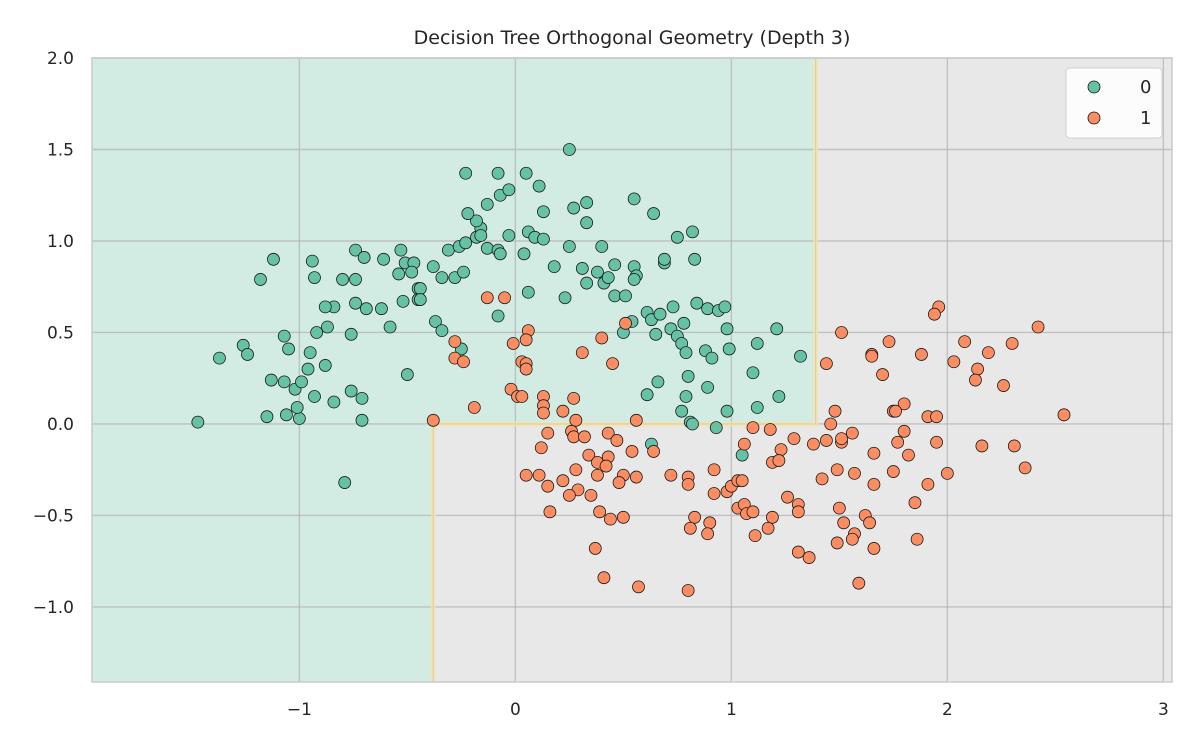 This screenshot has width=1200, height=750. Describe the element at coordinates (53, 516) in the screenshot. I see `y-tick-label: −0.5` at that location.